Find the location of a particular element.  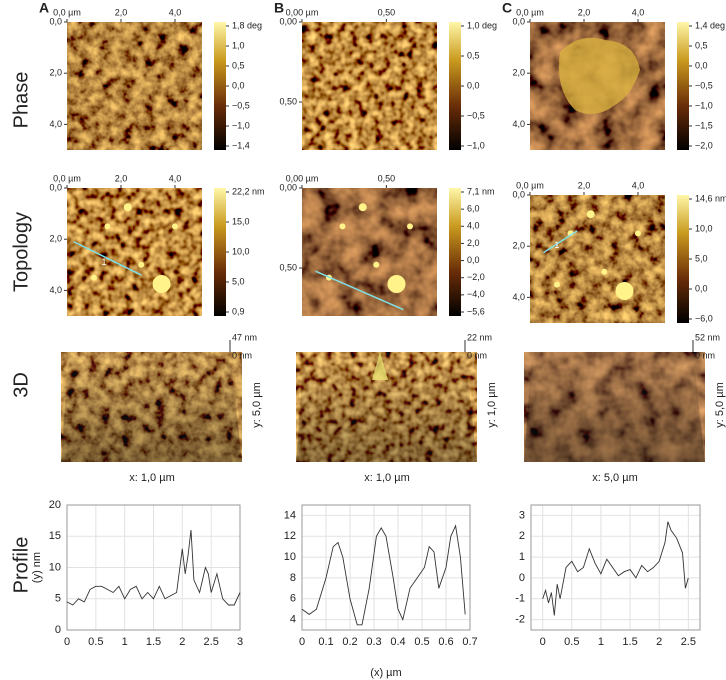

line-label: 1 is located at coordinates (104, 262).